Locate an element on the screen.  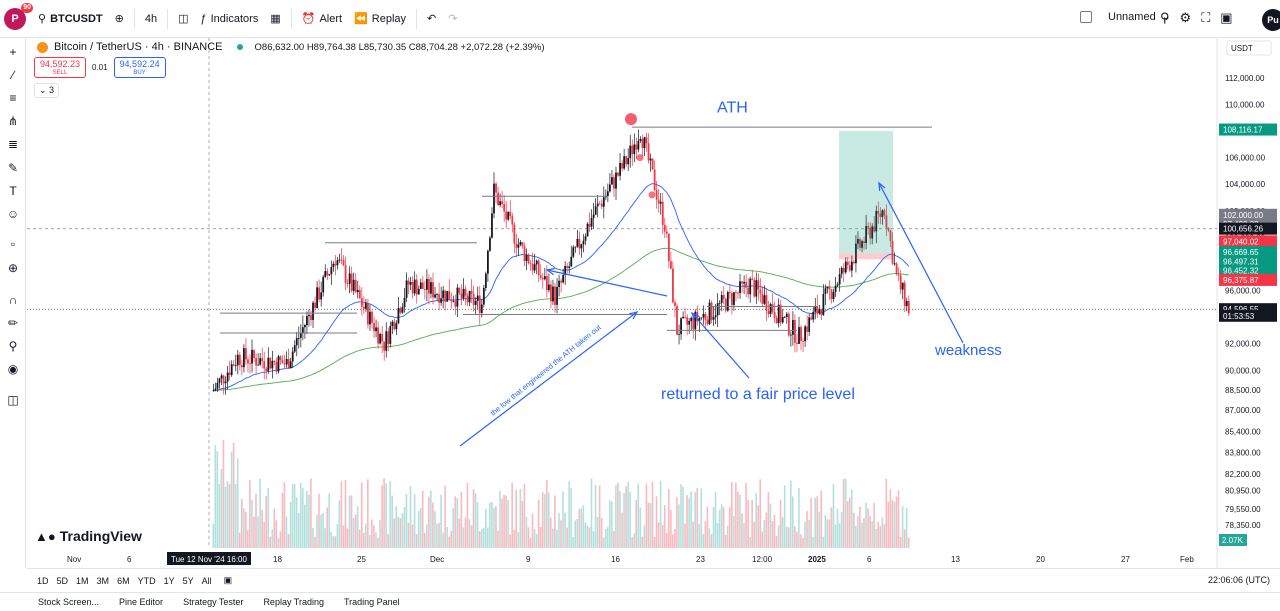
magnet-icon: ∩ is located at coordinates (13, 300).